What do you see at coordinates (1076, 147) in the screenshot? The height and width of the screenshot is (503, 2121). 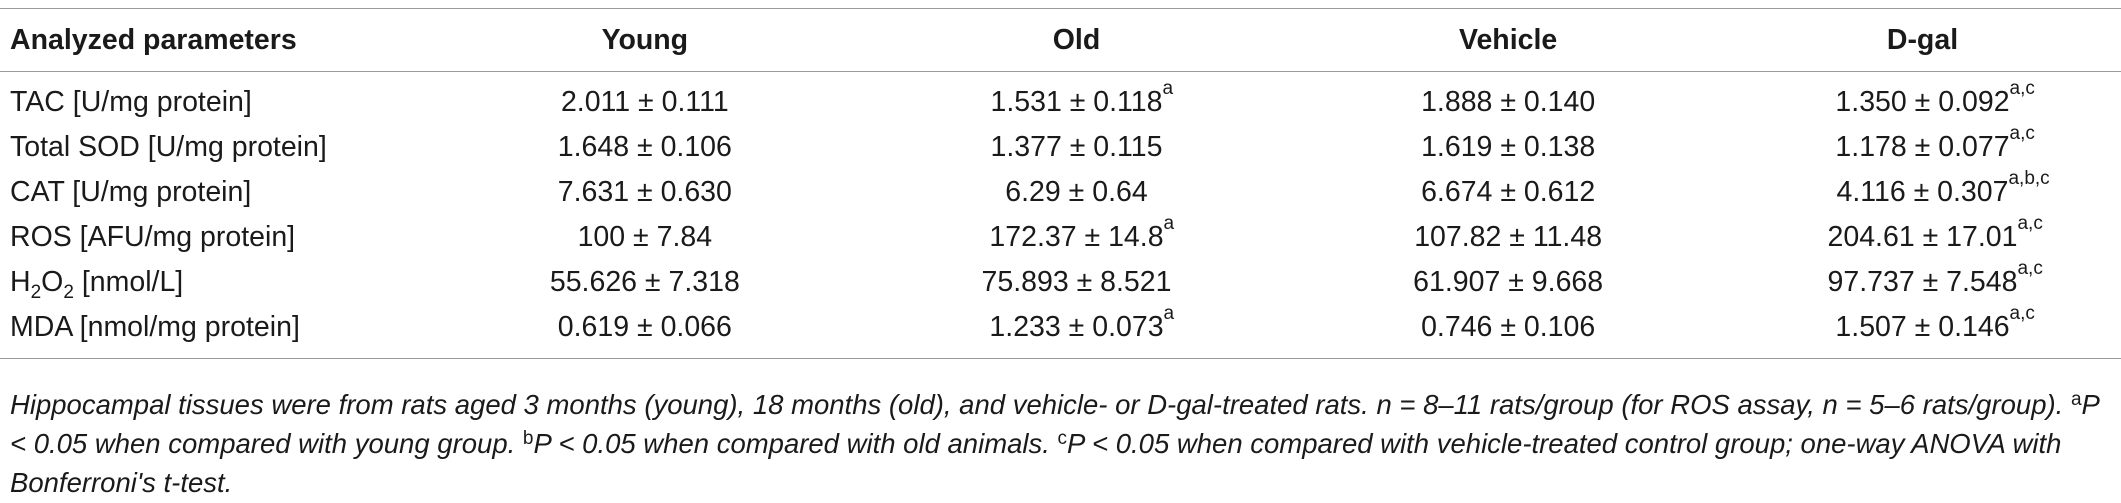 I see `value-cell: 1.377 ± 0.115` at bounding box center [1076, 147].